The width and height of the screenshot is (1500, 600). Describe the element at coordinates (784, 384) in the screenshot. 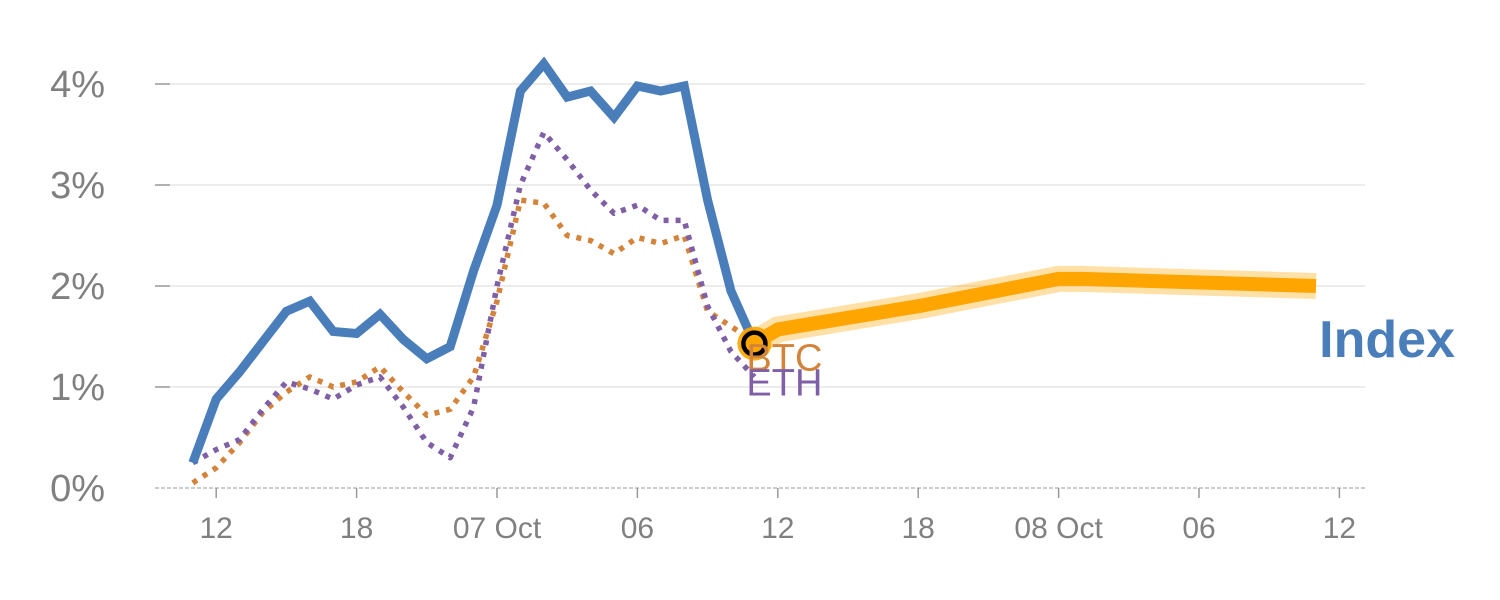

I see `label-eth: ETH` at that location.